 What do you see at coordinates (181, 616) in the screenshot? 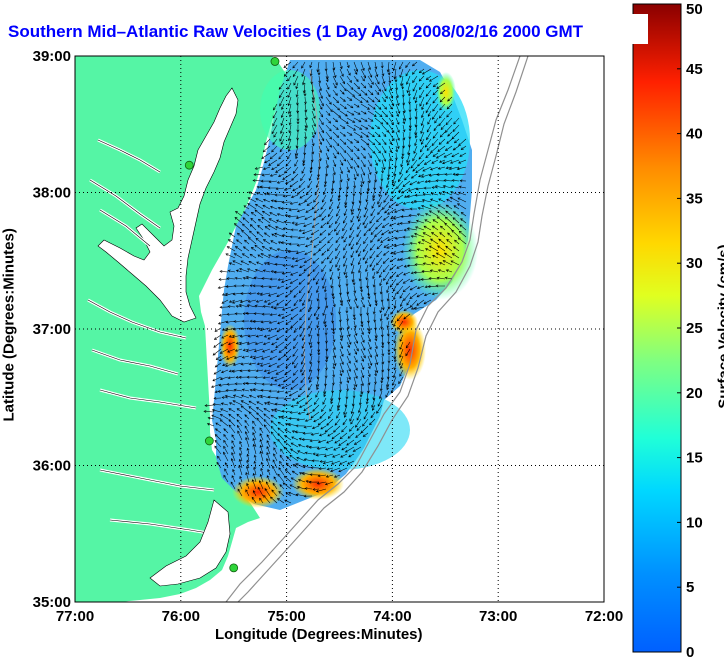
I see `x-tick-label: 76:00` at bounding box center [181, 616].